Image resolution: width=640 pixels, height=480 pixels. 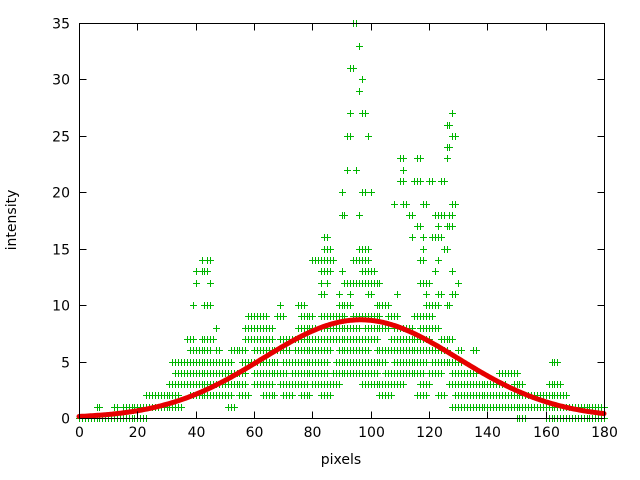 I want to click on x-tick-label: 80, so click(x=313, y=433).